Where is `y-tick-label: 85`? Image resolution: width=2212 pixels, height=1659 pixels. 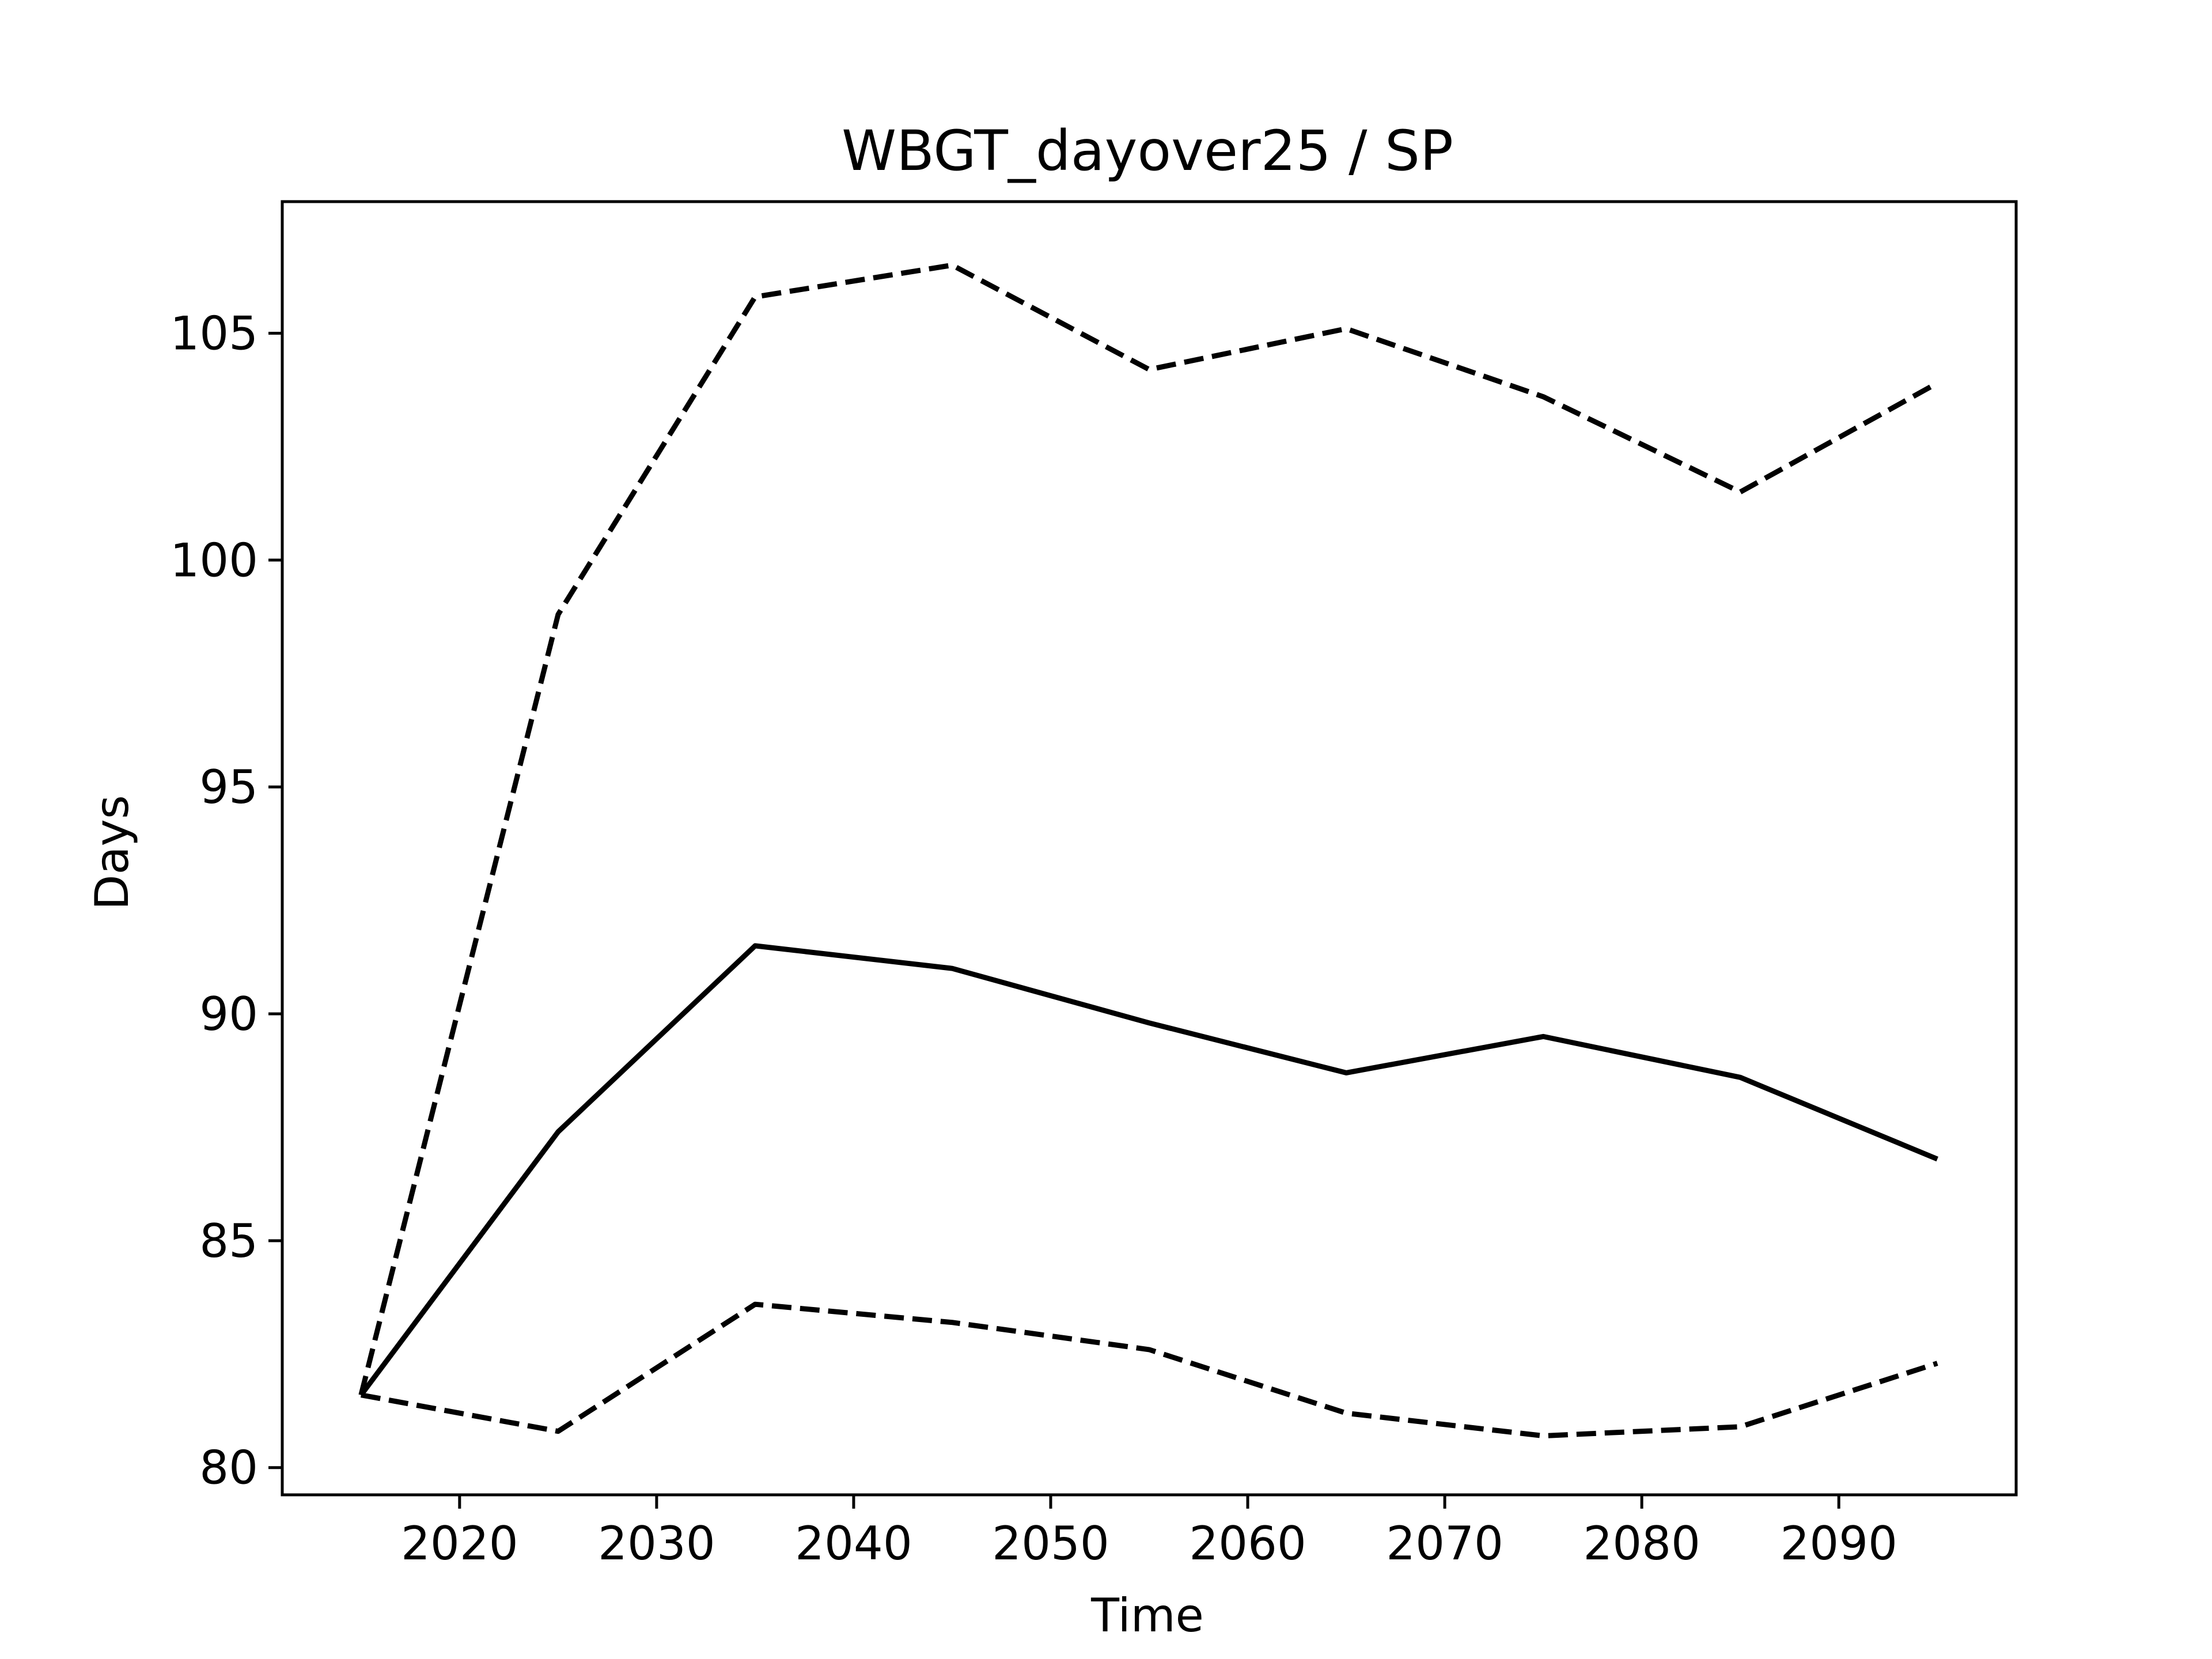 y-tick-label: 85 is located at coordinates (228, 1241).